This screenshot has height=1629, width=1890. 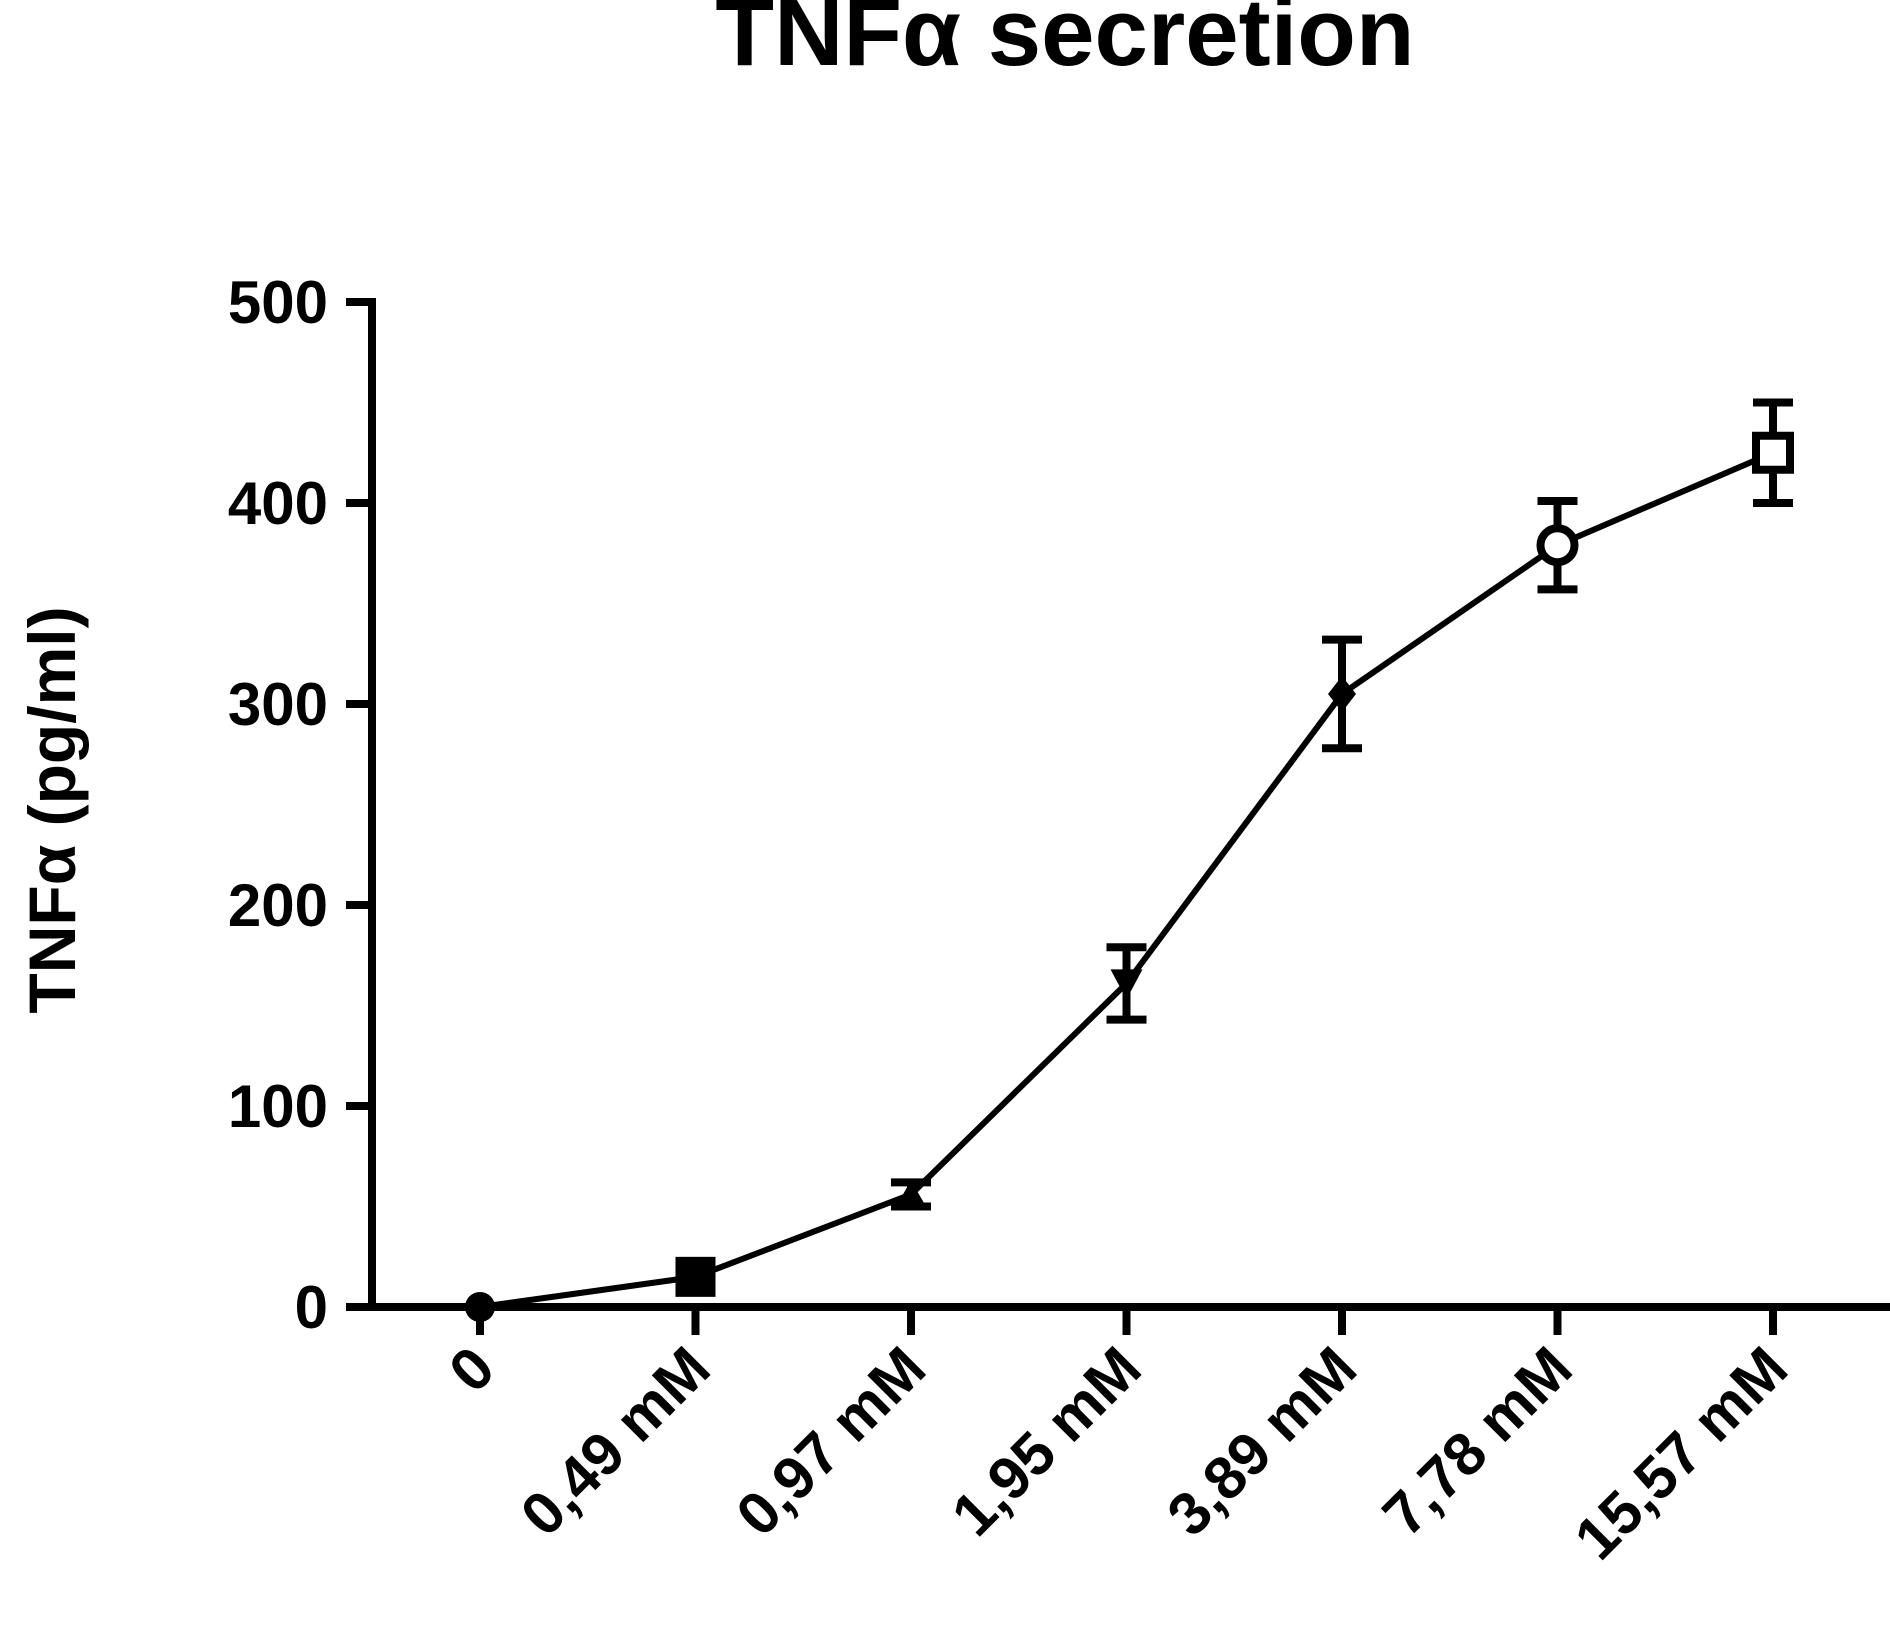 I want to click on x-tick-label: 0, so click(x=471, y=1369).